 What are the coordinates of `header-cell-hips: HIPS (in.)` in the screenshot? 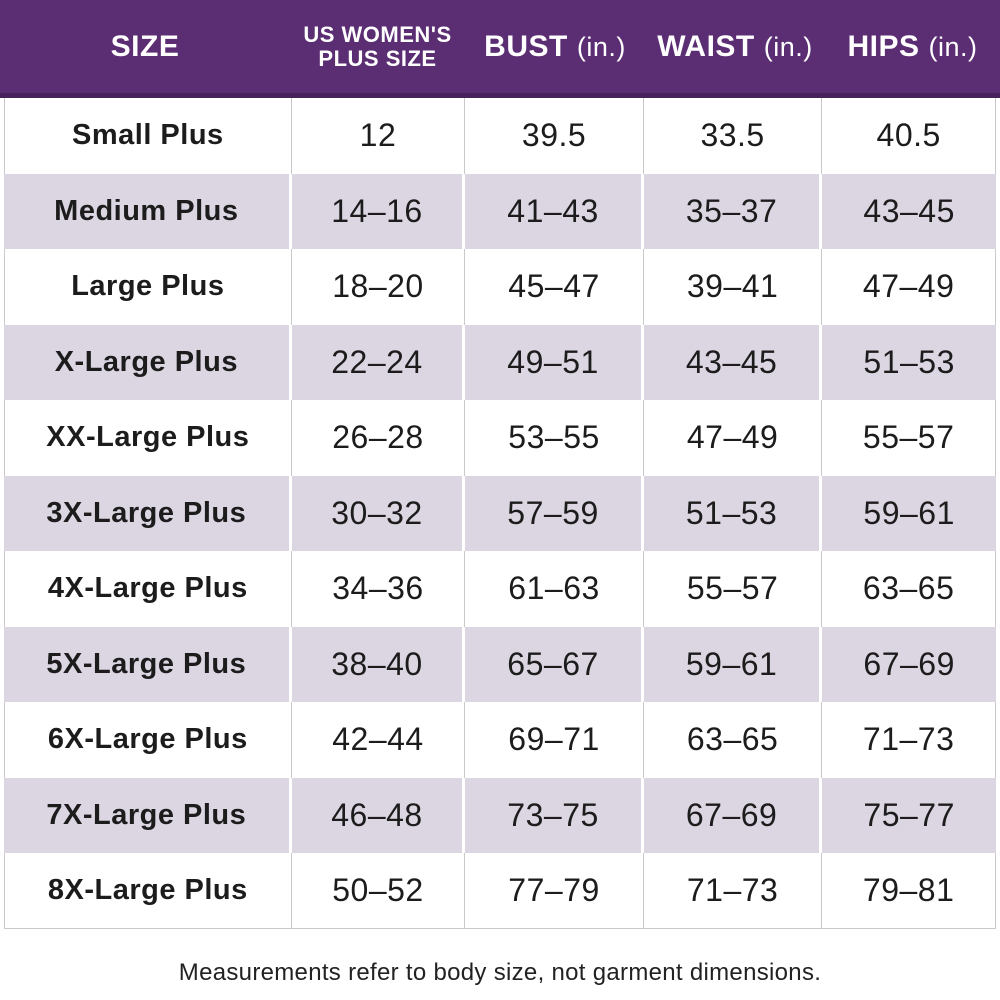 It's located at (912, 46).